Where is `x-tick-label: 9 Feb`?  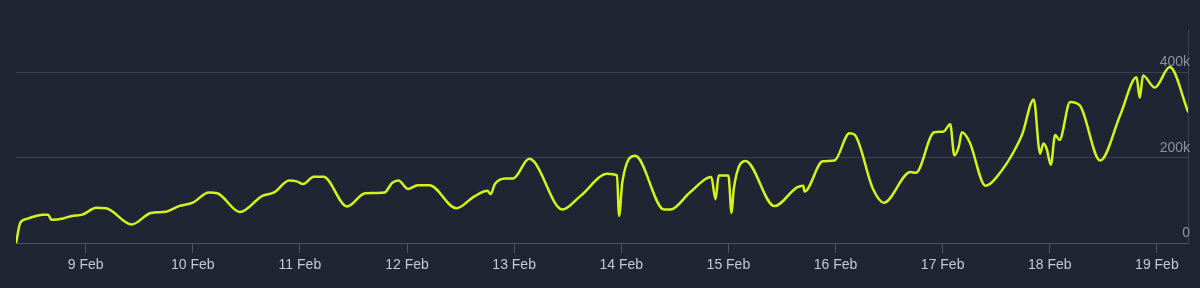
x-tick-label: 9 Feb is located at coordinates (85, 264).